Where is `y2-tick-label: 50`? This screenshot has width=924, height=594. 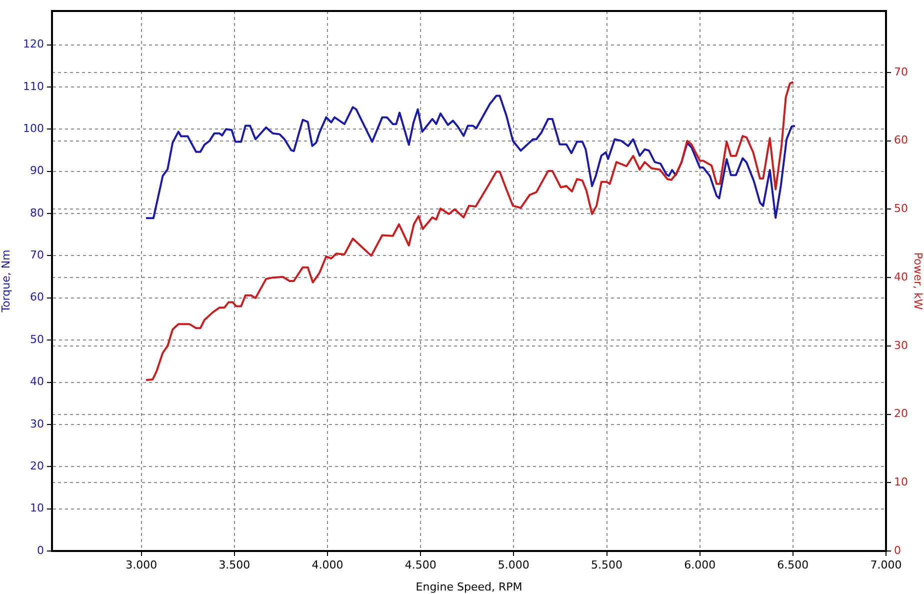 y2-tick-label: 50 is located at coordinates (901, 209).